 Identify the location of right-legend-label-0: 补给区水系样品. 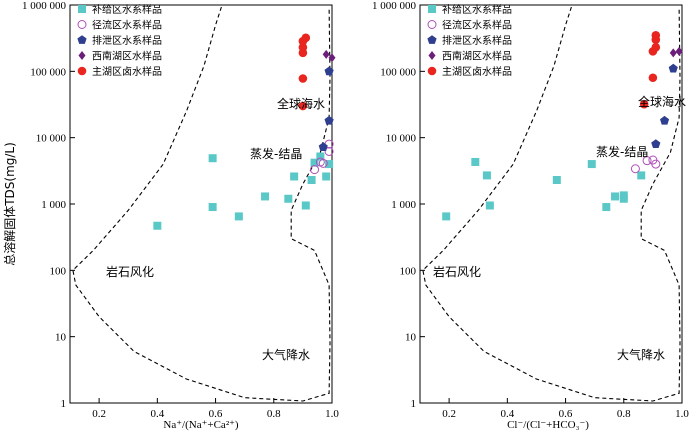
(477, 9).